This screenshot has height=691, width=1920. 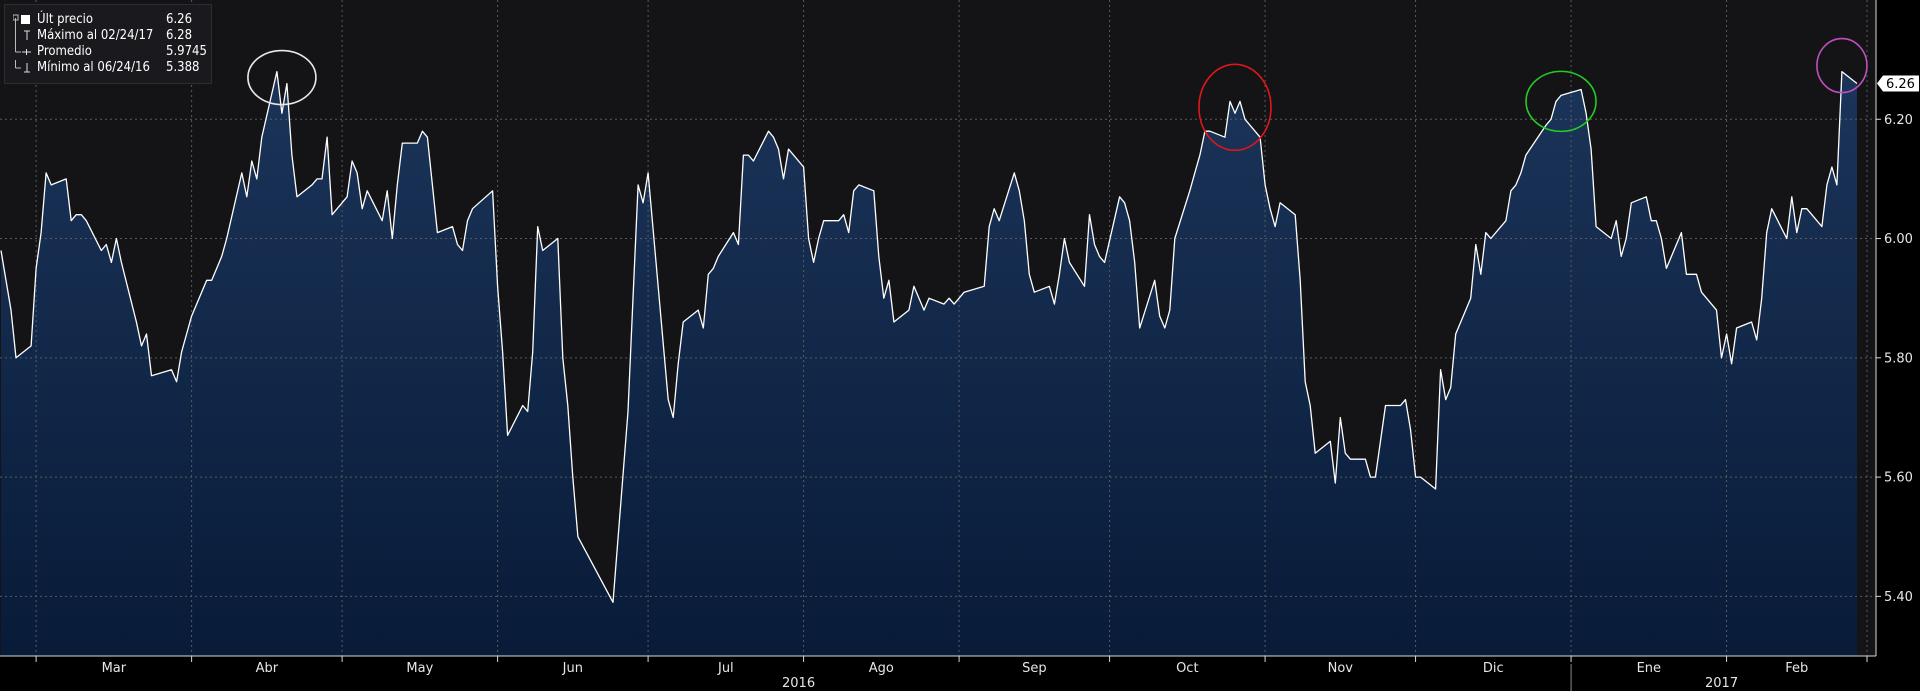 I want to click on legend-area-swatch-icon, so click(x=21, y=21).